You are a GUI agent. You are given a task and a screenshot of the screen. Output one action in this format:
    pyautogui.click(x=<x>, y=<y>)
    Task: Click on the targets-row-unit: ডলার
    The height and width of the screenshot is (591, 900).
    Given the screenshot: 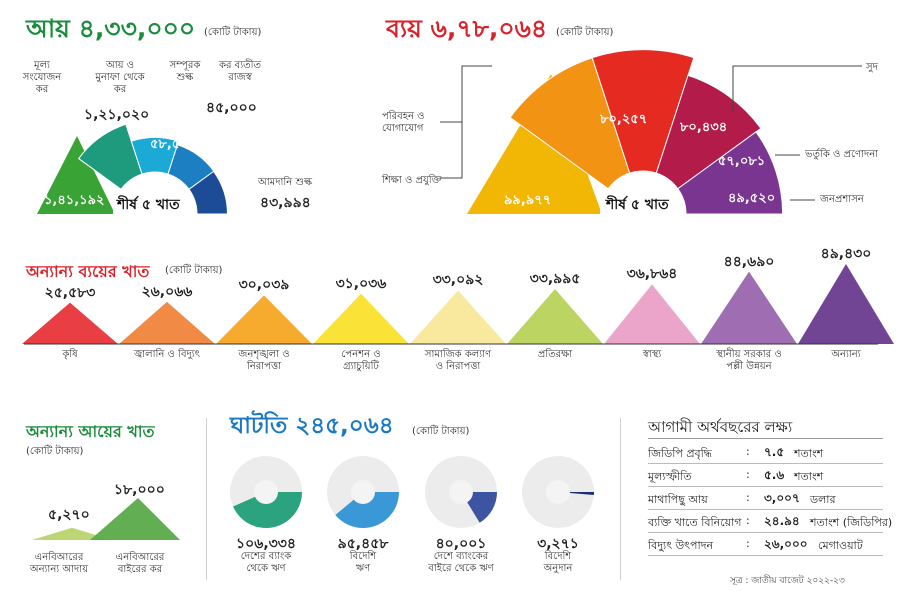 What is the action you would take?
    pyautogui.click(x=823, y=499)
    